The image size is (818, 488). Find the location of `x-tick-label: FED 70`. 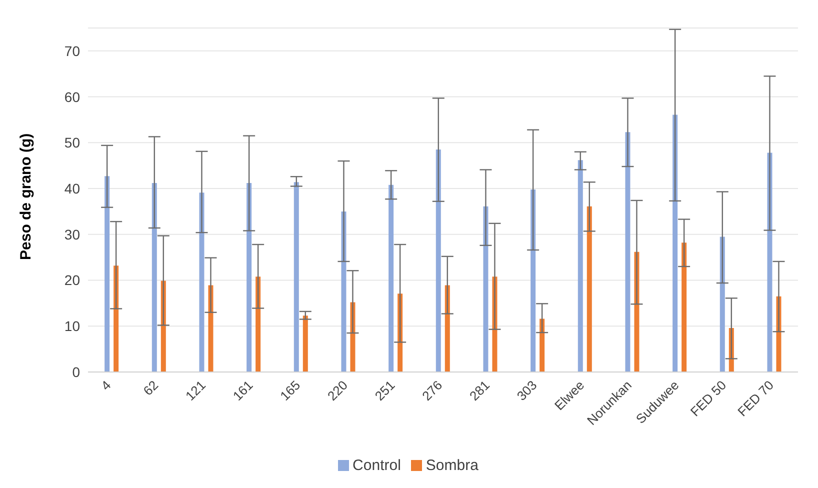

x-tick-label: FED 70 is located at coordinates (755, 399).